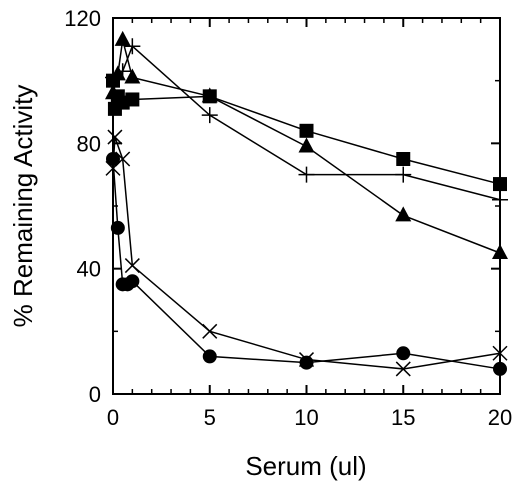 This screenshot has height=485, width=520. I want to click on x-tick-label: 15, so click(403, 417).